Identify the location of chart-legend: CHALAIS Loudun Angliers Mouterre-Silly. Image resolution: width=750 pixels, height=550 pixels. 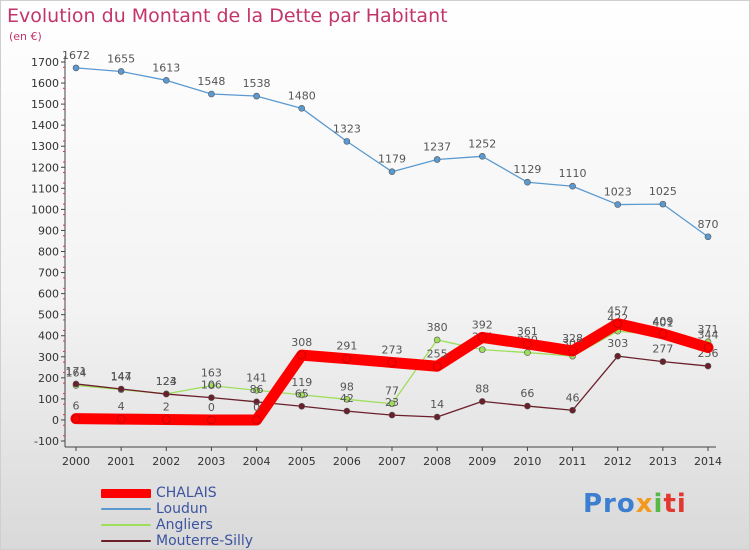
(251, 517).